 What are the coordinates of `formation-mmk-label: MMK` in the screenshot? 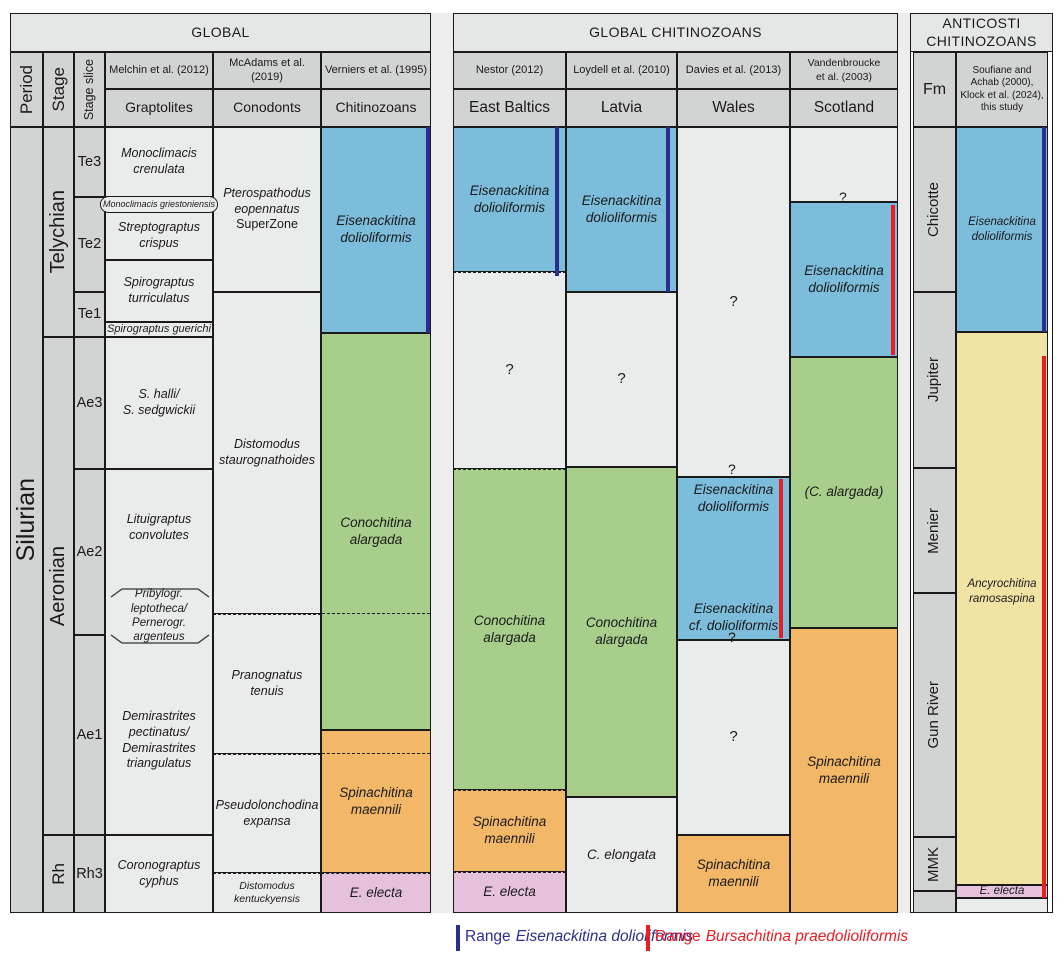 It's located at (934, 864).